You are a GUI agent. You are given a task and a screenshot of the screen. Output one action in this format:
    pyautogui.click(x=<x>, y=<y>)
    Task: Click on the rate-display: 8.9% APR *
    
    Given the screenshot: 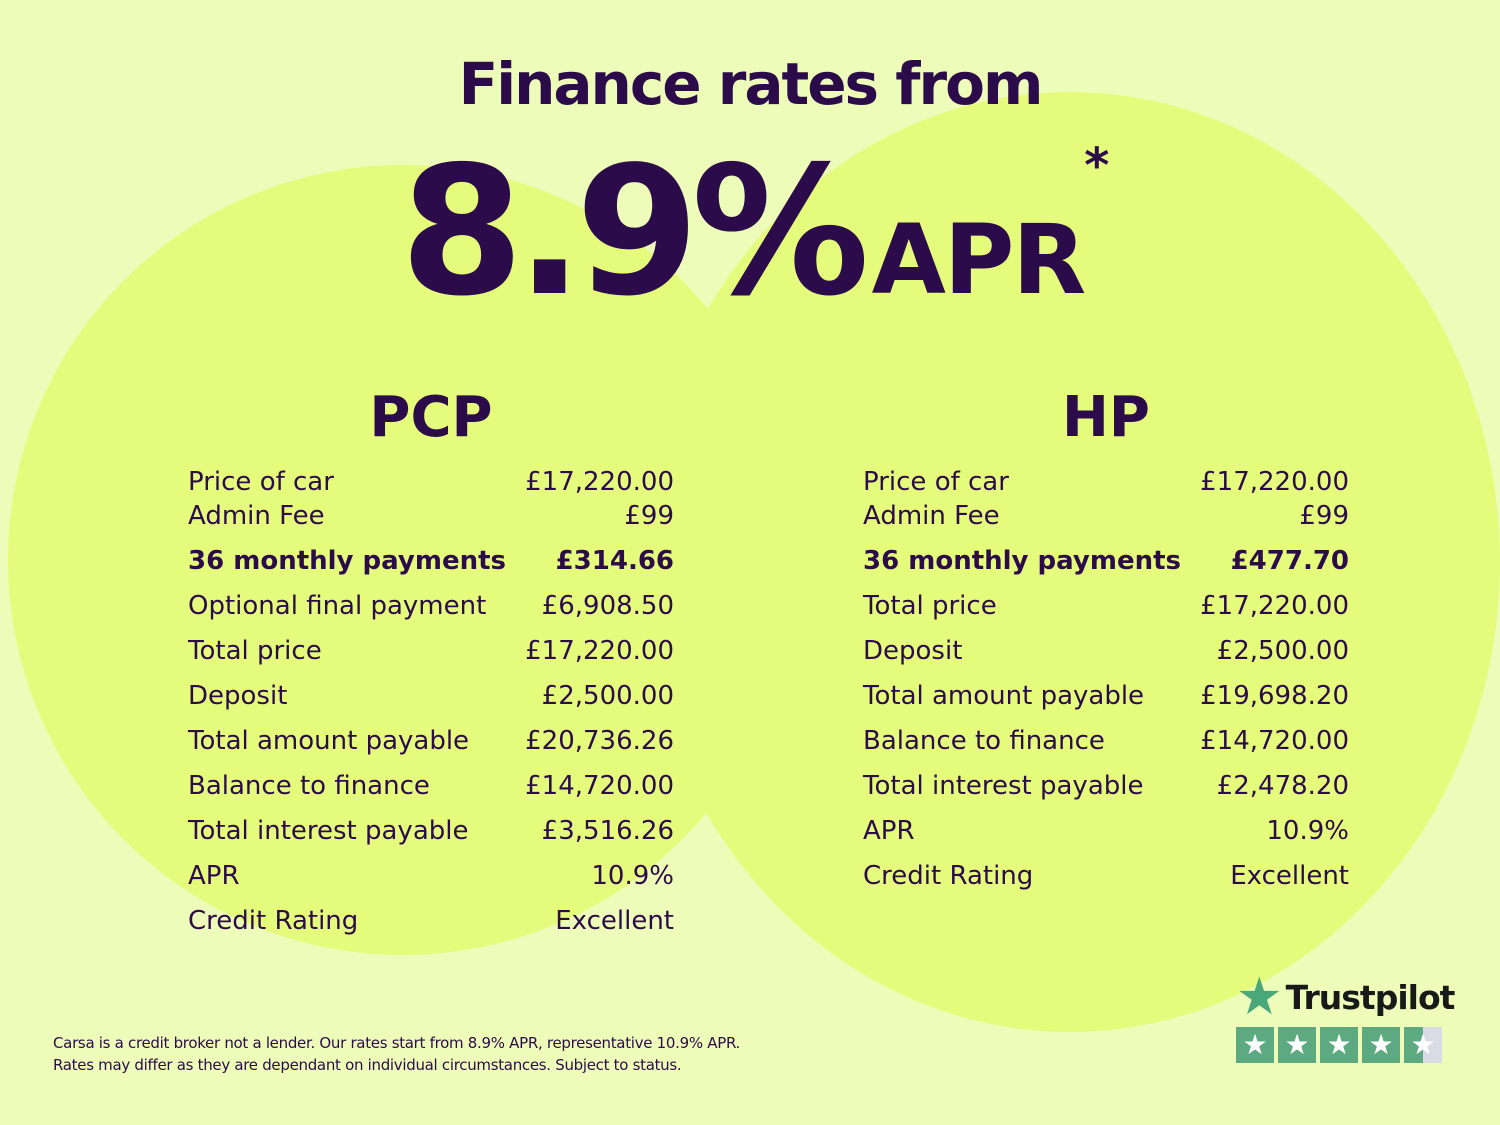 What is the action you would take?
    pyautogui.click(x=754, y=231)
    